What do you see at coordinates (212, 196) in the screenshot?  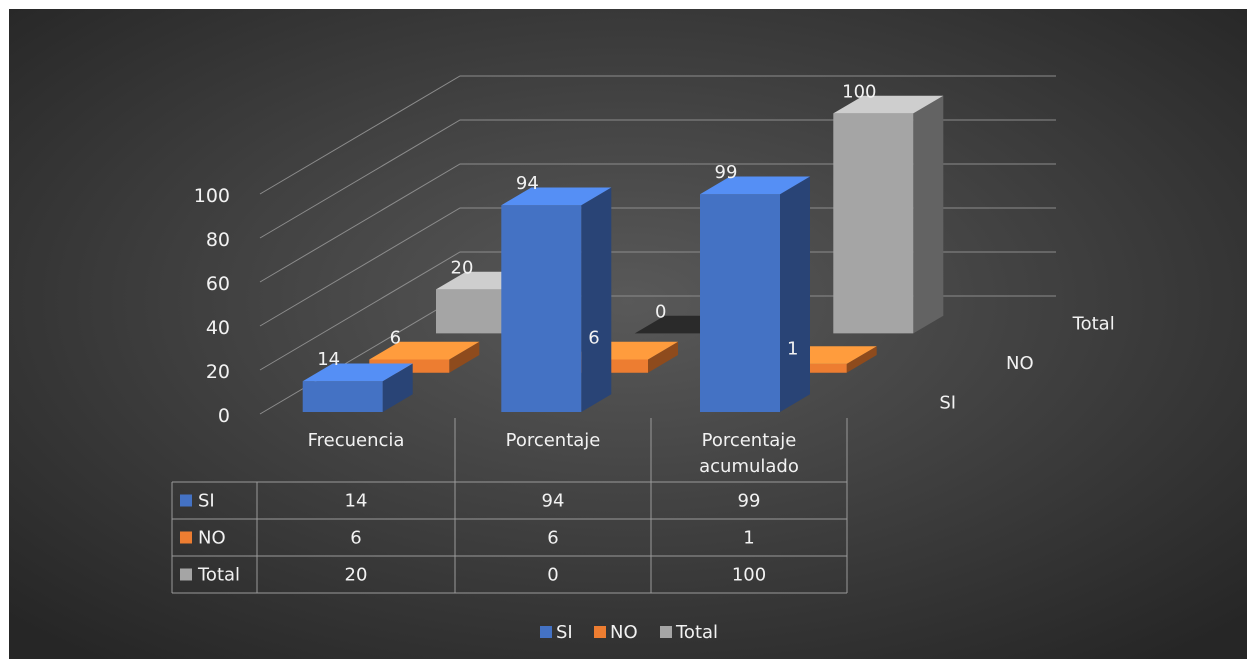 I see `y-tick-label: 100` at bounding box center [212, 196].